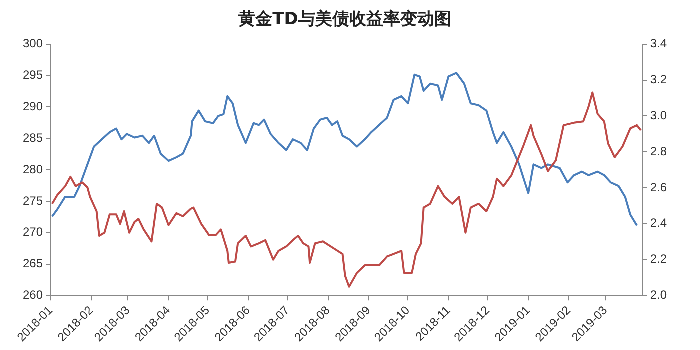  I want to click on y2-tick-label: 2.6, so click(659, 187).